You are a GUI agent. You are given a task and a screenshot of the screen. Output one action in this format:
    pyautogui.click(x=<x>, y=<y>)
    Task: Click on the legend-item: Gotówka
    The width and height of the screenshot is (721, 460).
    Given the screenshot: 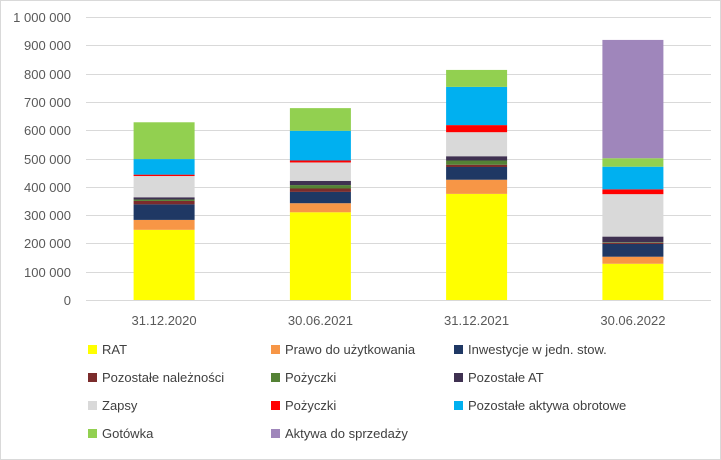 What is the action you would take?
    pyautogui.click(x=120, y=434)
    